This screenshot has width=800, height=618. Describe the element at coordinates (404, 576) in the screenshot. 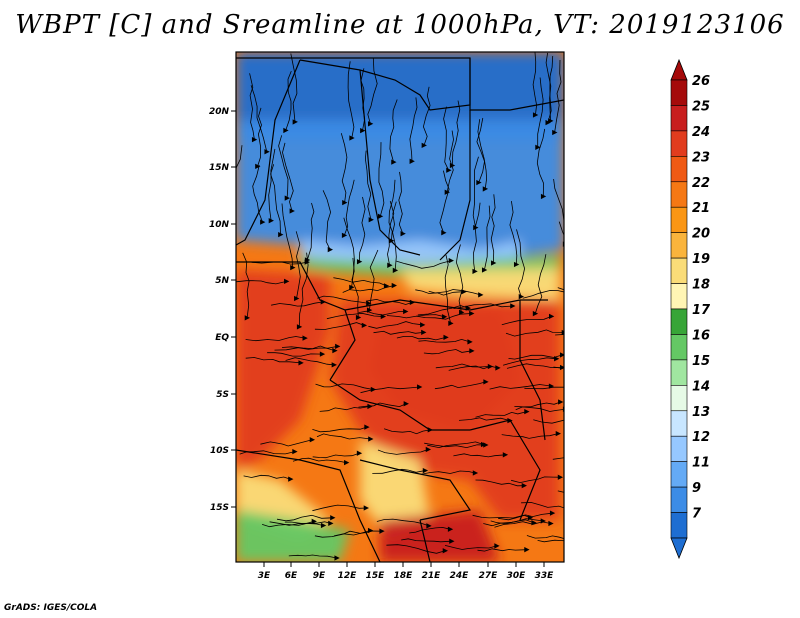

I see `lon-label: 18E` at that location.